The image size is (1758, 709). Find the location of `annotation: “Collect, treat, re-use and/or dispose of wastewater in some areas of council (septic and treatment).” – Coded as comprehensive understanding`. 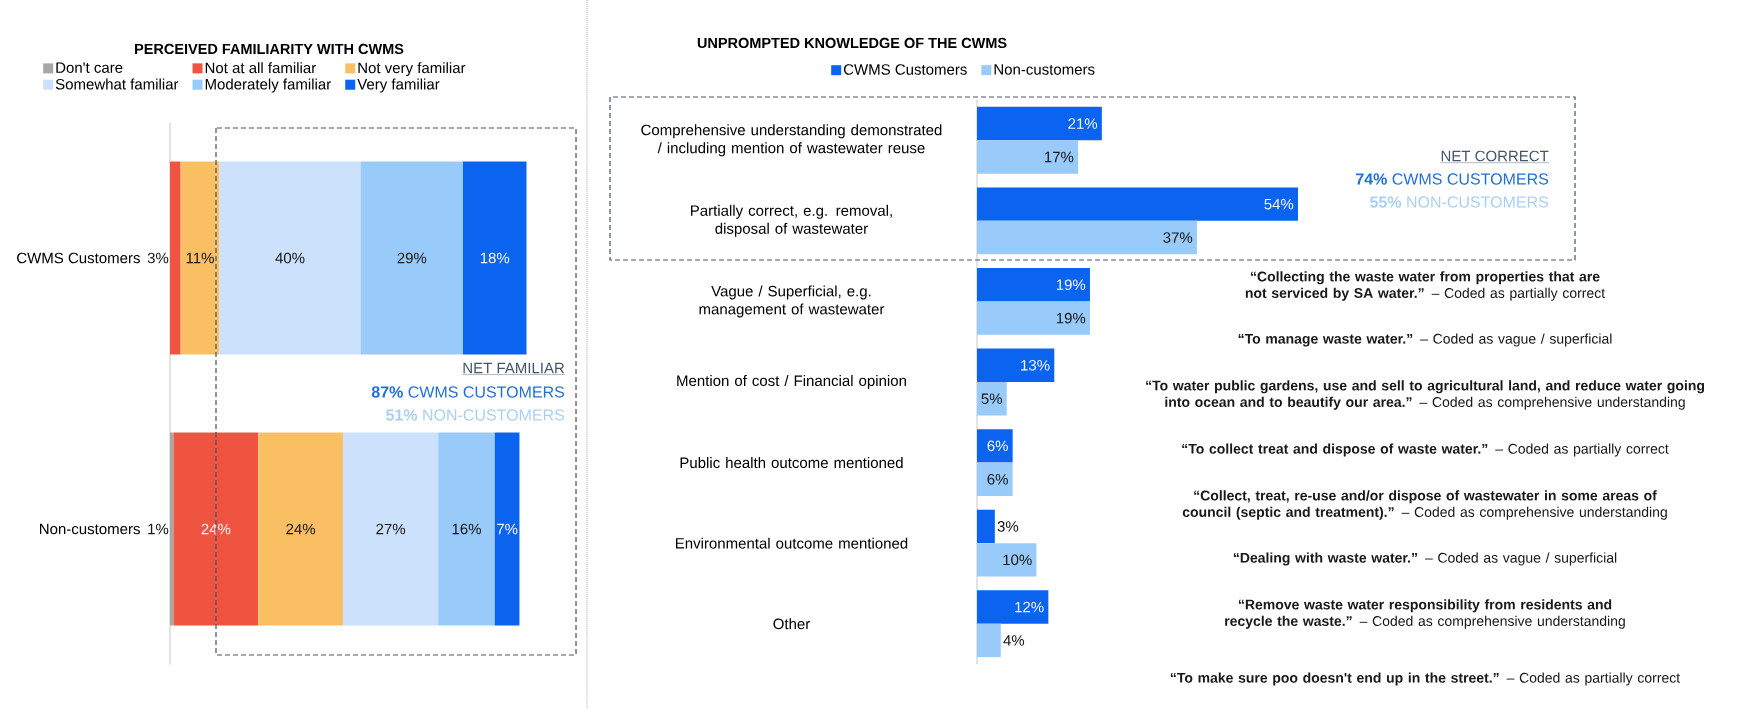

annotation: “Collect, treat, re-use and/or dispose of wastewater in some areas of council (septic and treatment).” – Coded as comprehensive understanding is located at coordinates (1424, 505).